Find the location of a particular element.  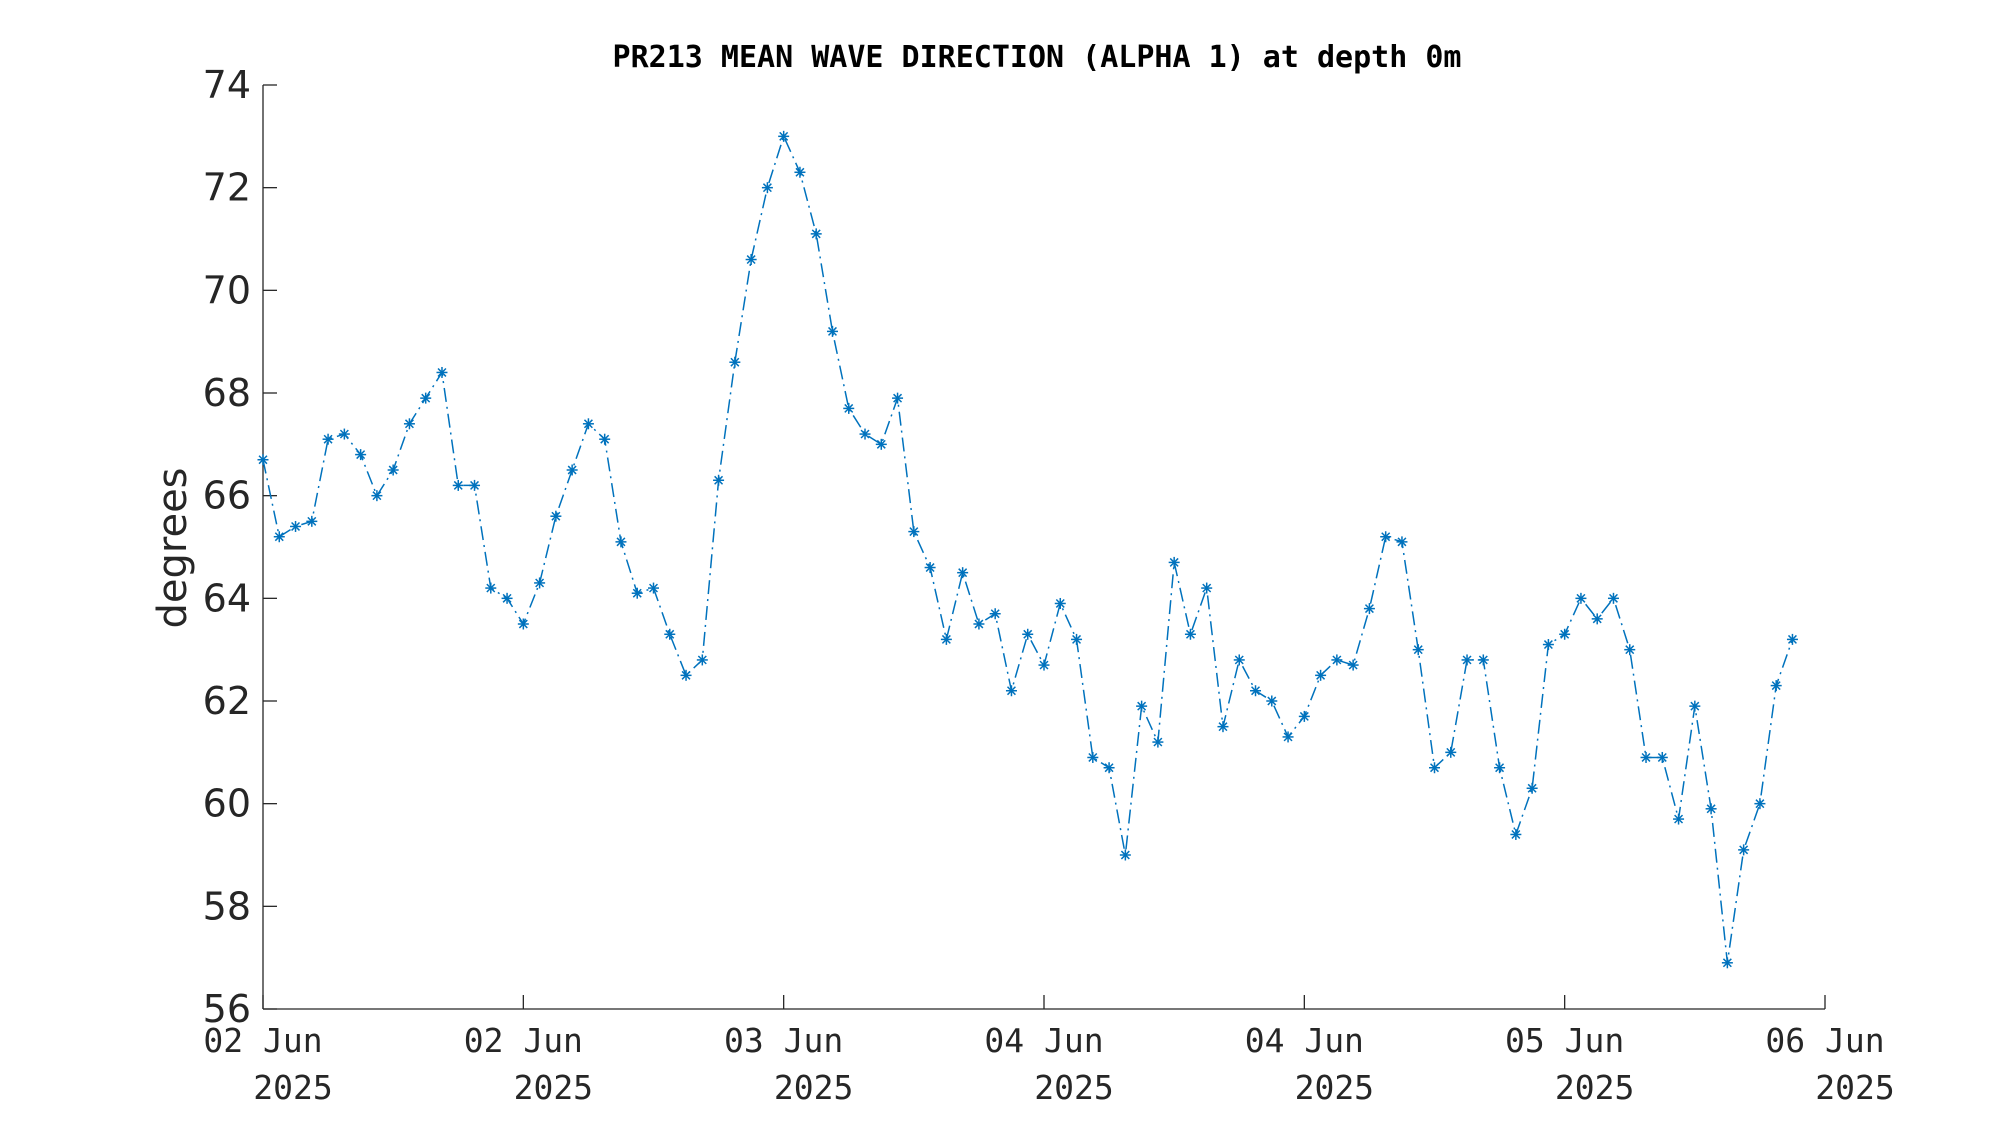

y-axis-label: degrees is located at coordinates (173, 547).